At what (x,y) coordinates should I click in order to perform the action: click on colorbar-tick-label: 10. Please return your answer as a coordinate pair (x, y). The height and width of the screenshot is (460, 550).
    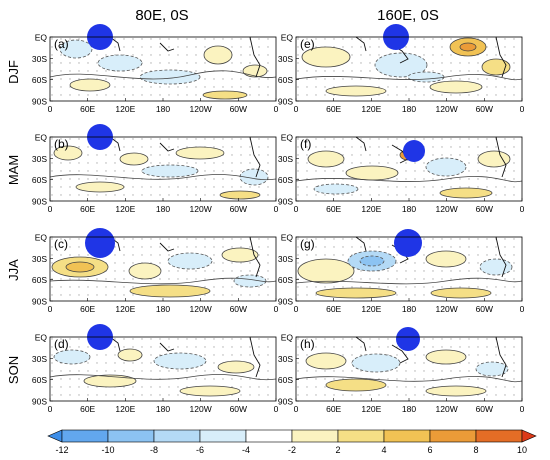
    Looking at the image, I should click on (522, 450).